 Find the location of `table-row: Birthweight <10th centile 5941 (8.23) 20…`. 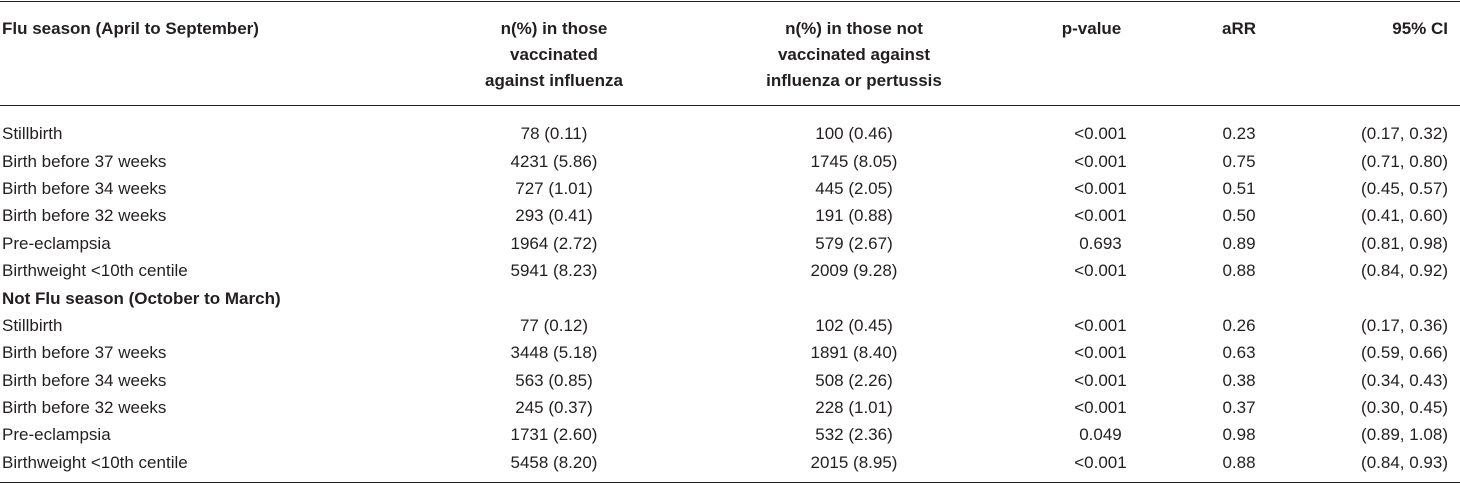

table-row: Birthweight <10th centile 5941 (8.23) 20… is located at coordinates (730, 270).